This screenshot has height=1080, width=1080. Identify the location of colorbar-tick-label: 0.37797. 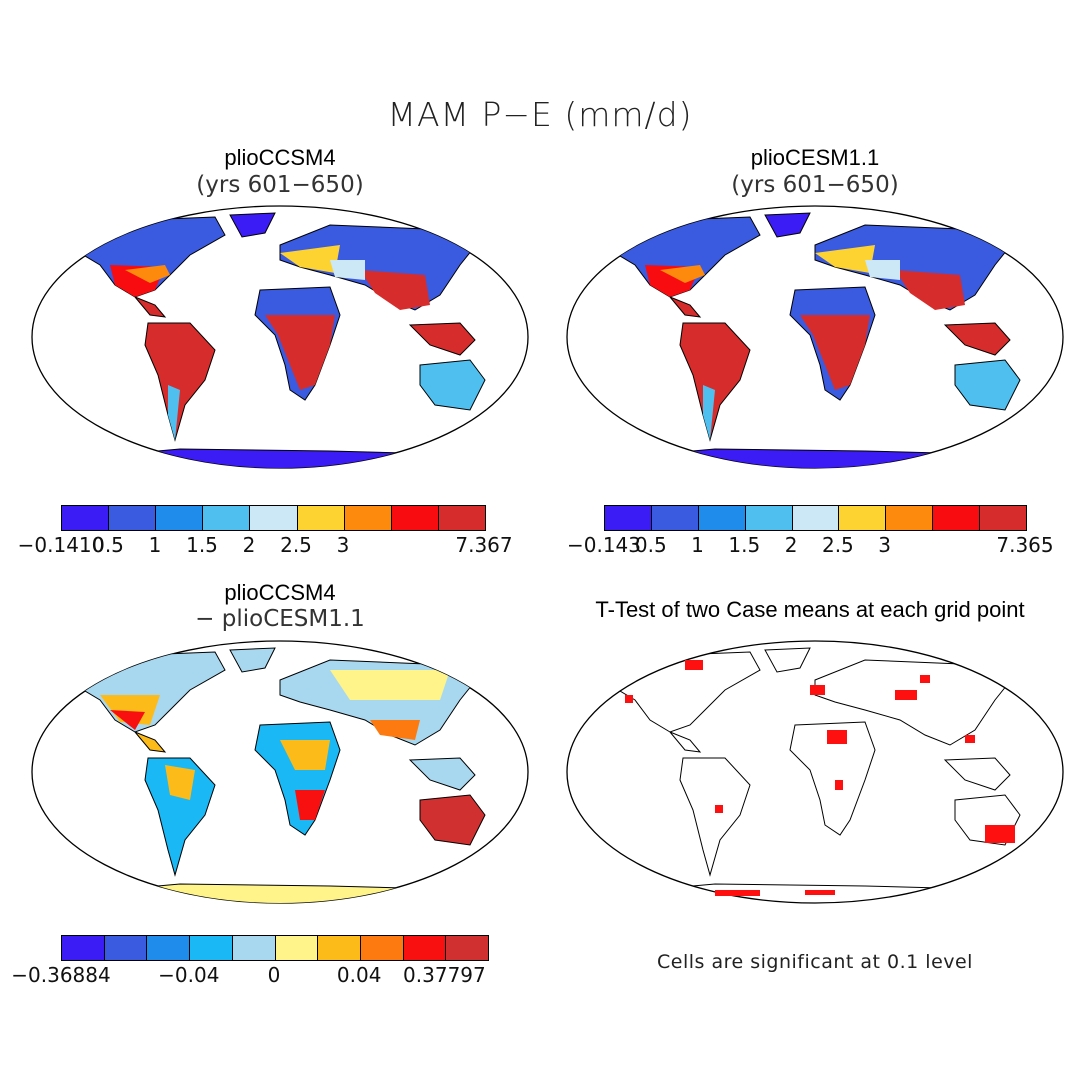
(444, 975).